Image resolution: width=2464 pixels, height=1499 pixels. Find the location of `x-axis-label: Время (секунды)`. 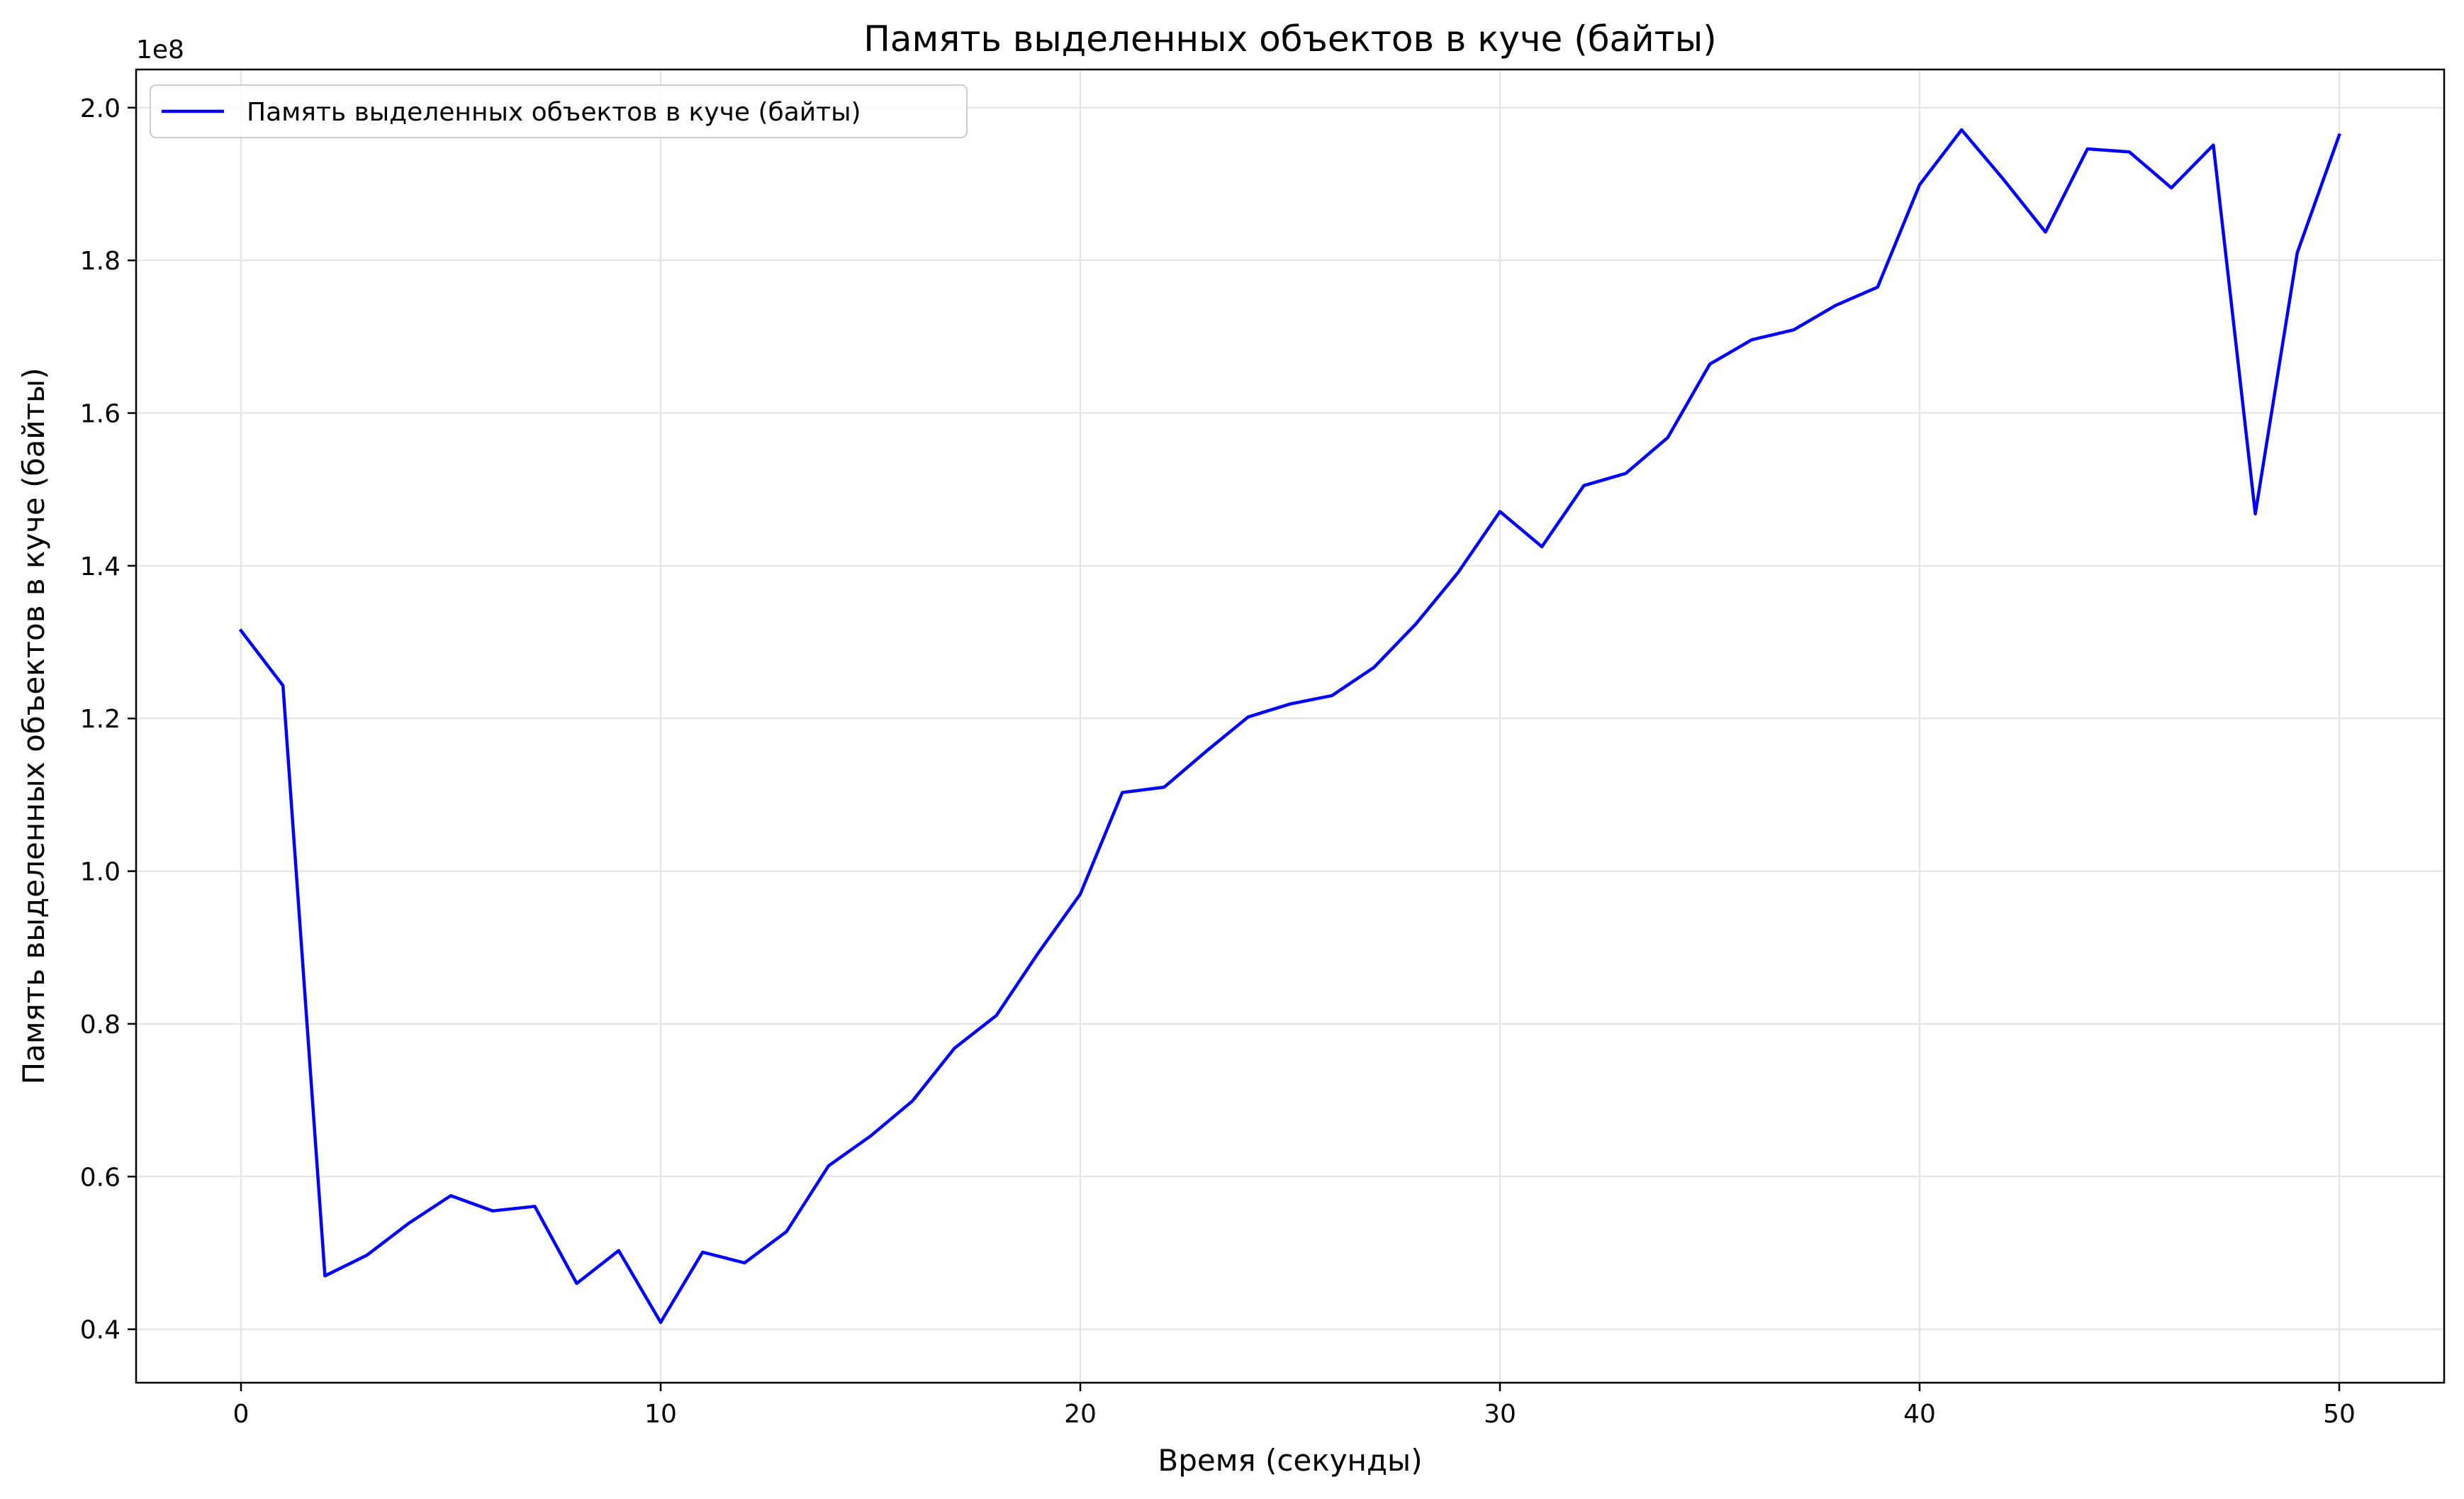

x-axis-label: Время (секунды) is located at coordinates (1290, 1460).